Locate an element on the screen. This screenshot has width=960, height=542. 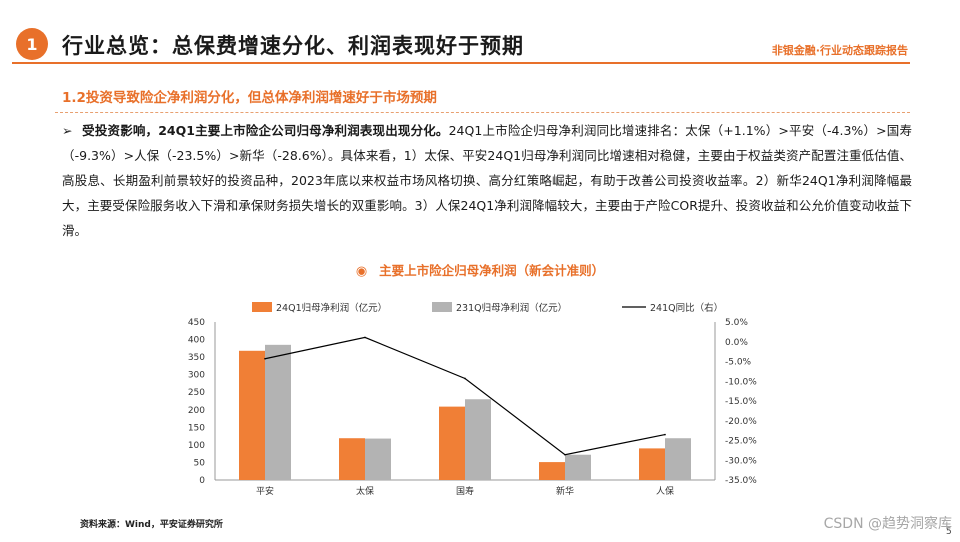
y-left-tick-label: 350 is located at coordinates (196, 358).